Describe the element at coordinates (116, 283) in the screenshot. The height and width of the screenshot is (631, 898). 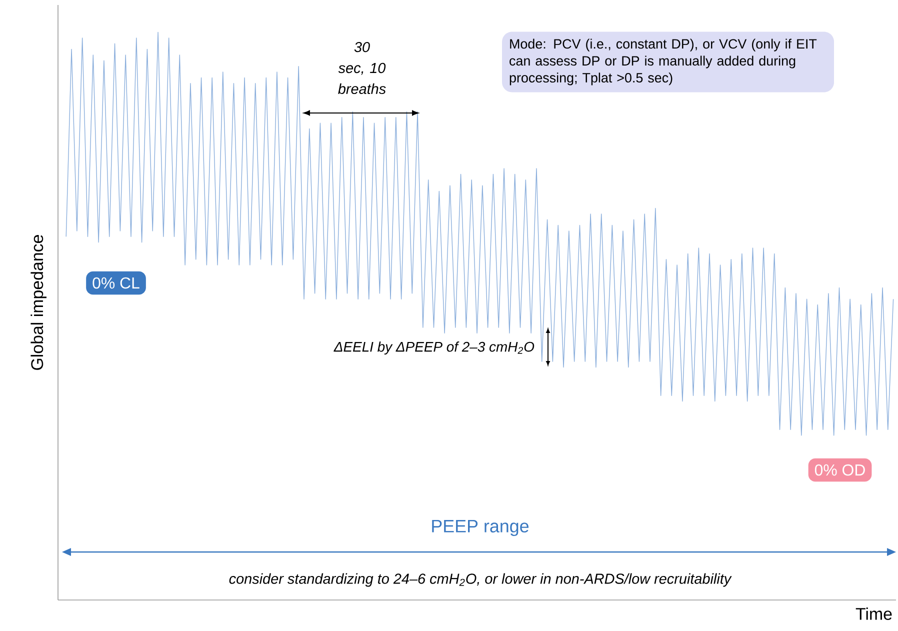
I see `annotation: 0% CL` at that location.